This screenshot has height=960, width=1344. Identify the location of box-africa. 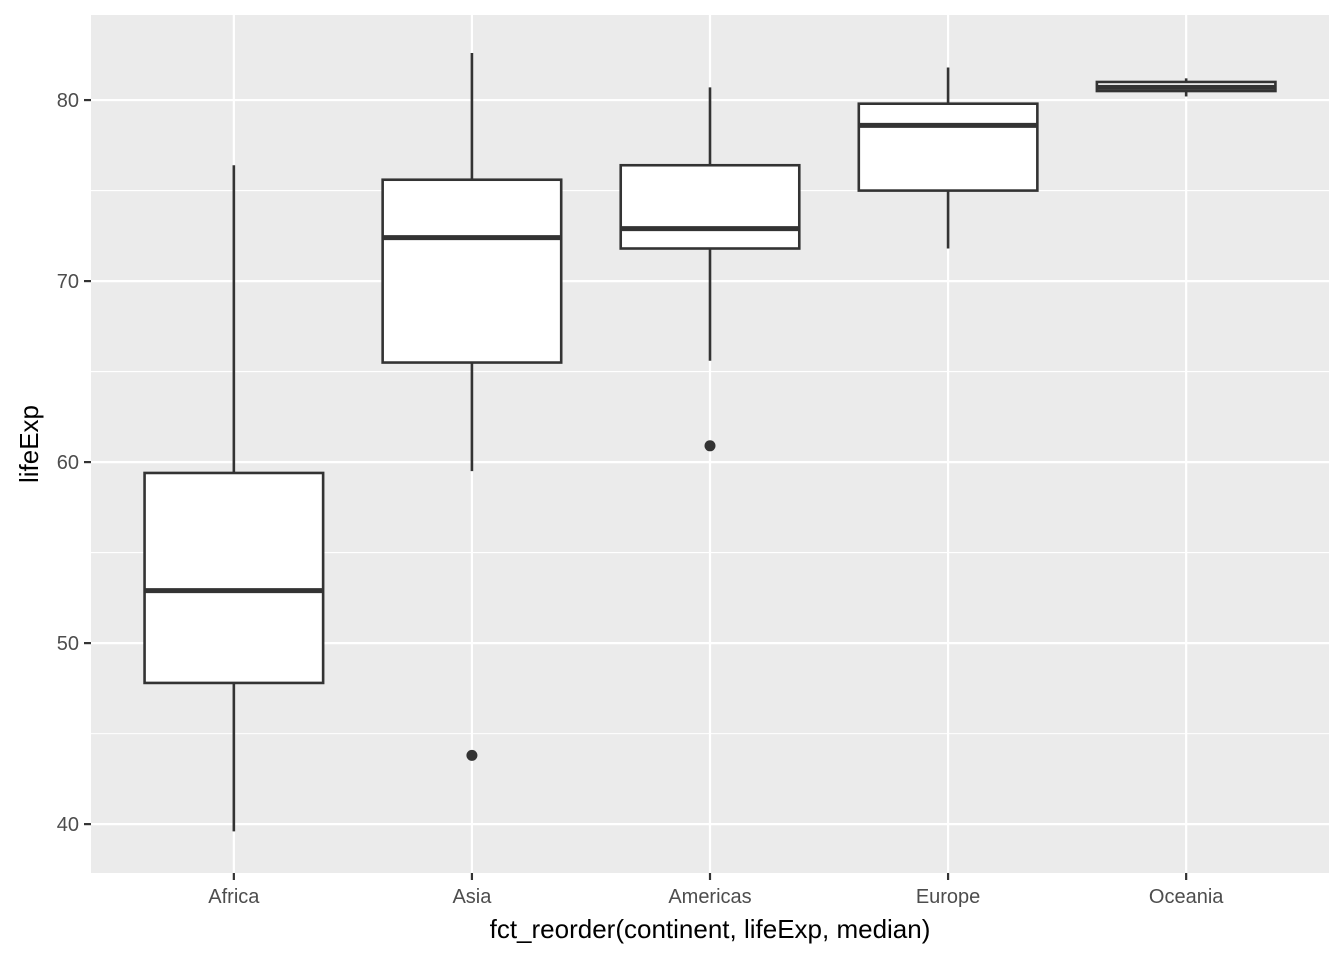
(234, 498).